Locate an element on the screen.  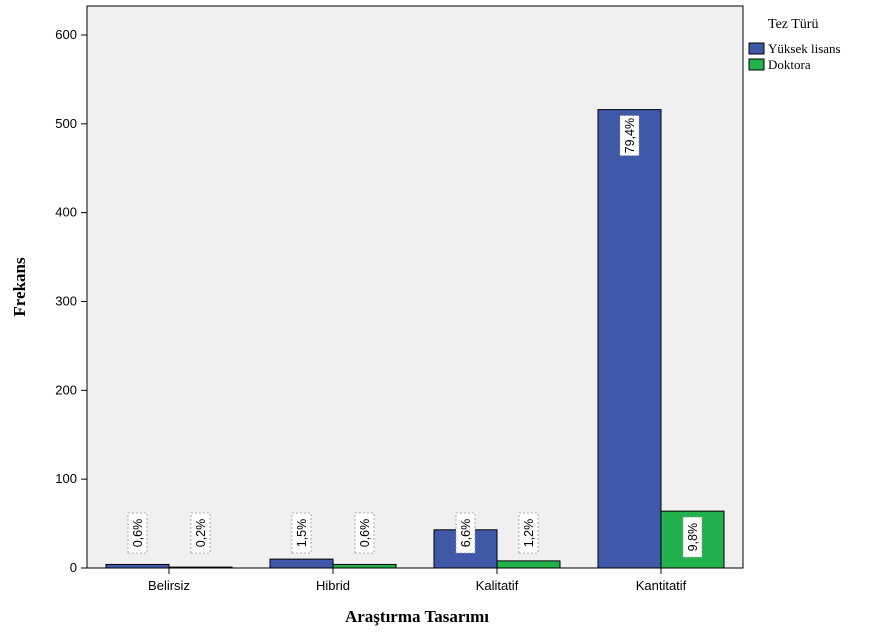
y-axis-ticks: 0 100 200 300 400 500 600 is located at coordinates (71, 301).